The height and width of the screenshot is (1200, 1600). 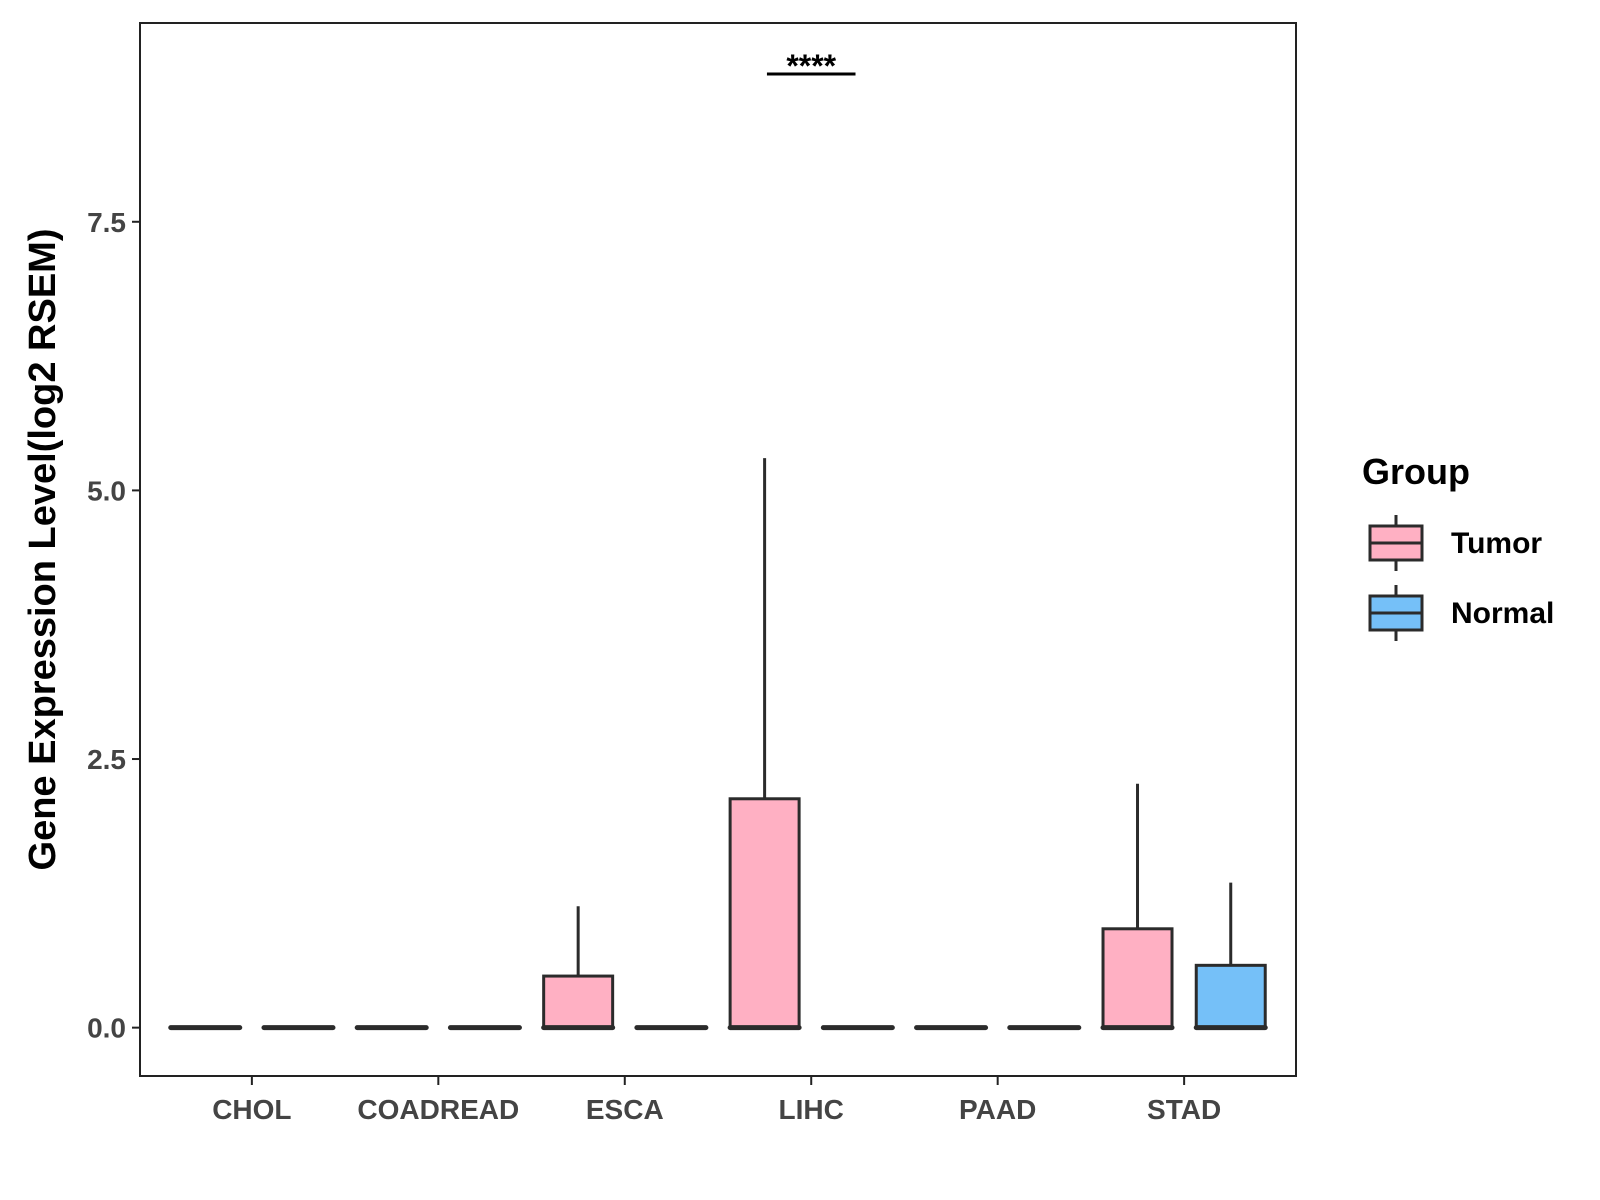 I want to click on x-tick-label: COADREAD, so click(x=438, y=1109).